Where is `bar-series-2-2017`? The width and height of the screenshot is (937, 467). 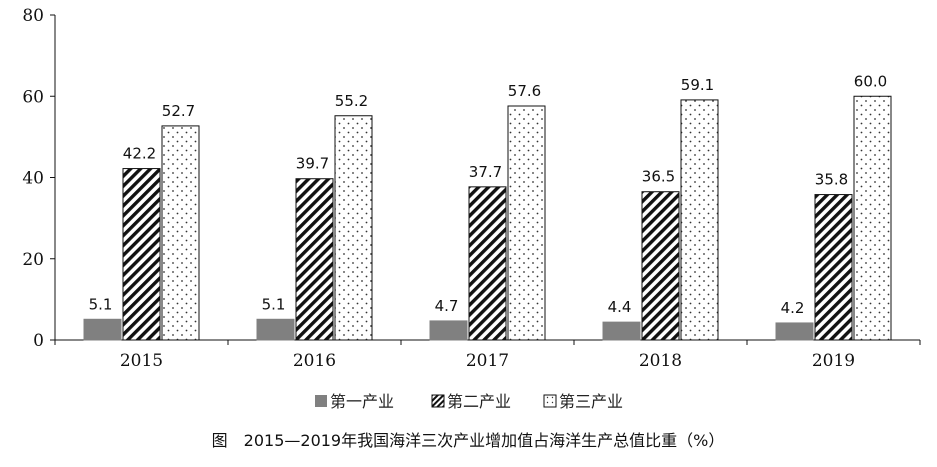
bar-series-2-2017 is located at coordinates (487, 263).